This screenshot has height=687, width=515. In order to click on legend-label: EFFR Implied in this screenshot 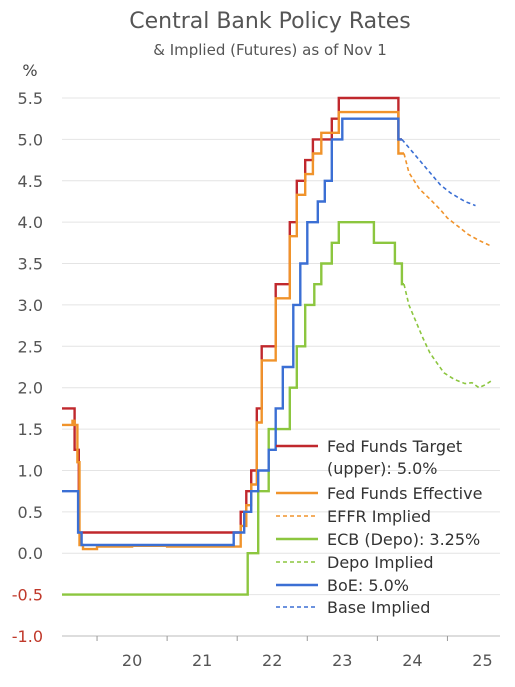, I will do `click(379, 516)`.